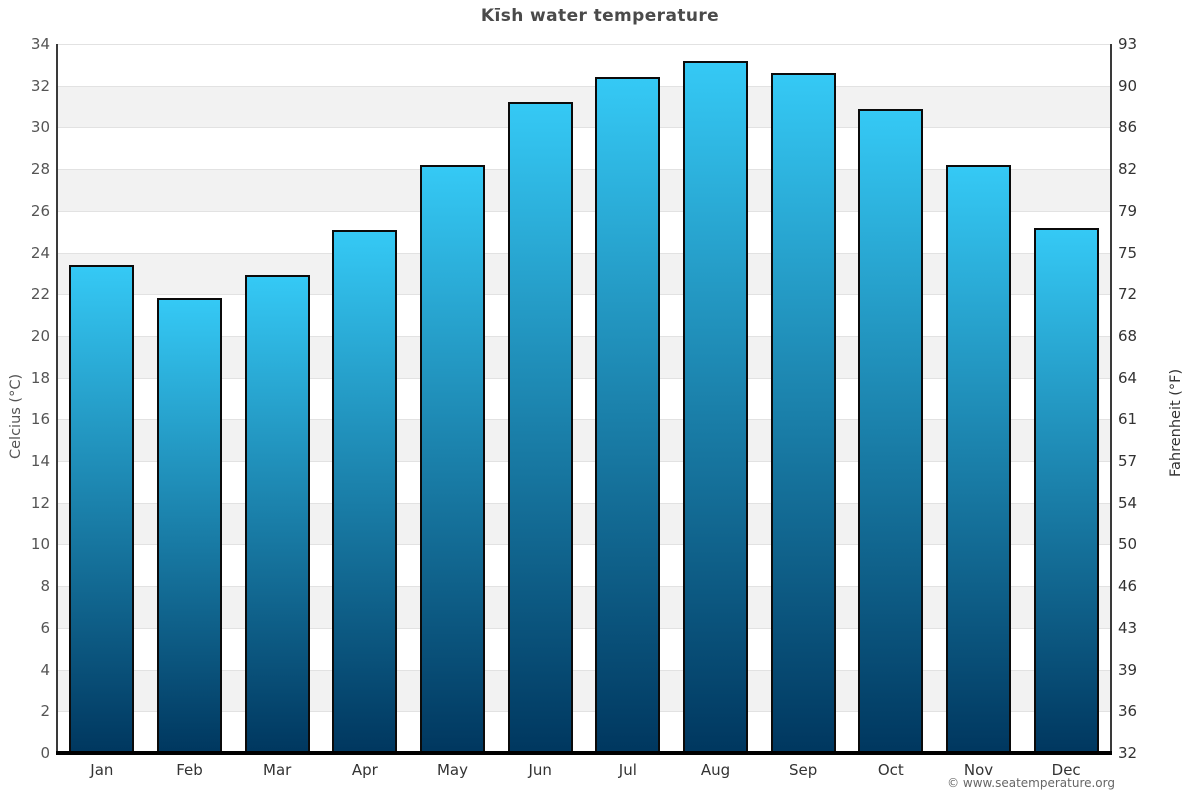 The image size is (1200, 800). Describe the element at coordinates (1128, 127) in the screenshot. I see `fahrenheit-tick-86: 86` at that location.